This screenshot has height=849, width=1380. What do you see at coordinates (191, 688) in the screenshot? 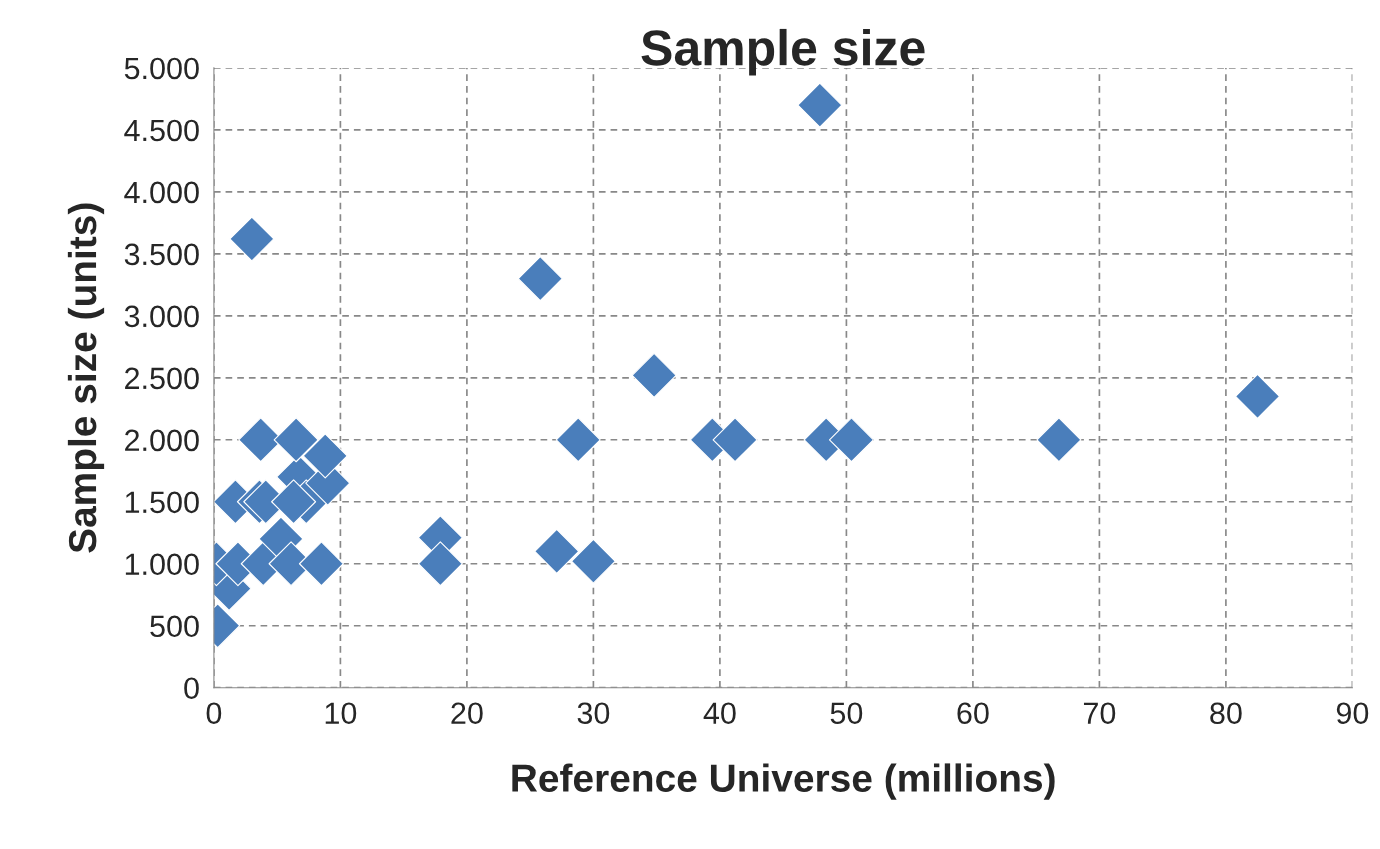
I see `y-tick-label: 0` at bounding box center [191, 688].